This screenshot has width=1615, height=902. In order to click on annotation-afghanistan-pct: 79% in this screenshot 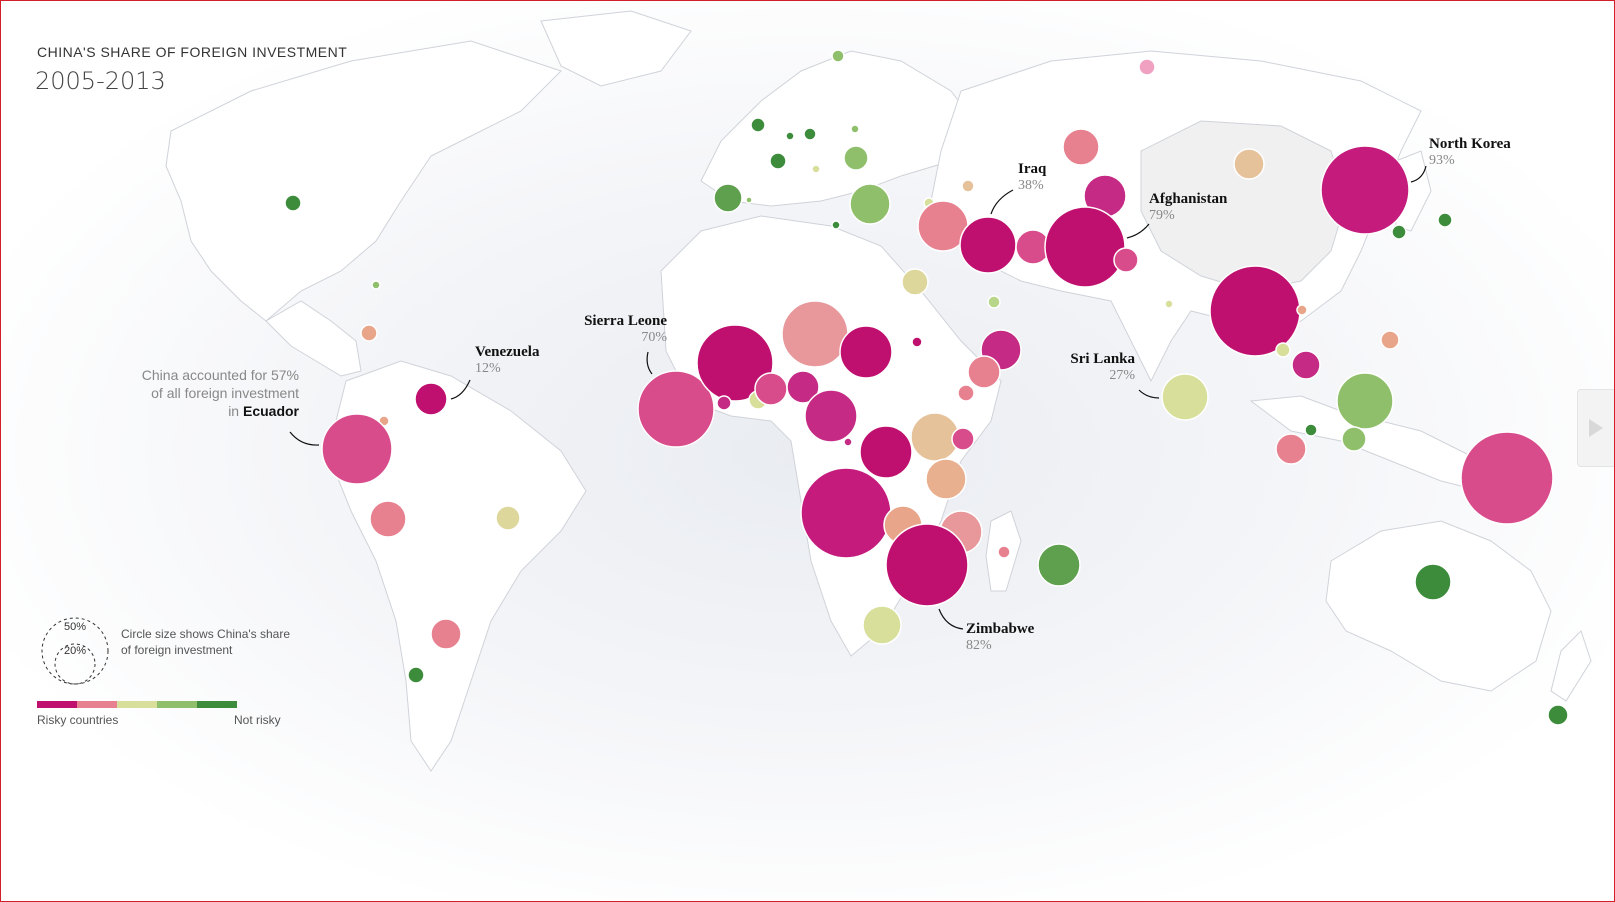, I will do `click(1162, 215)`.